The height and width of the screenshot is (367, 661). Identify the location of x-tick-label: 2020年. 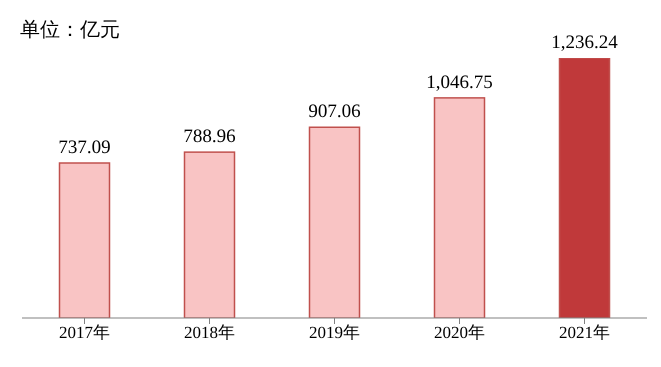
(459, 332).